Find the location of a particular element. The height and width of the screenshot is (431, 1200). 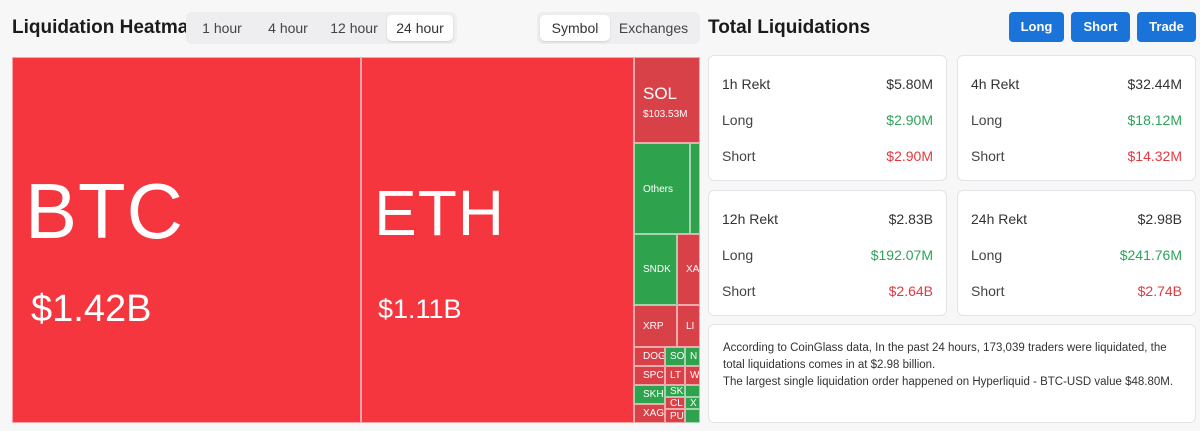

long-value: $2.90M is located at coordinates (909, 120).